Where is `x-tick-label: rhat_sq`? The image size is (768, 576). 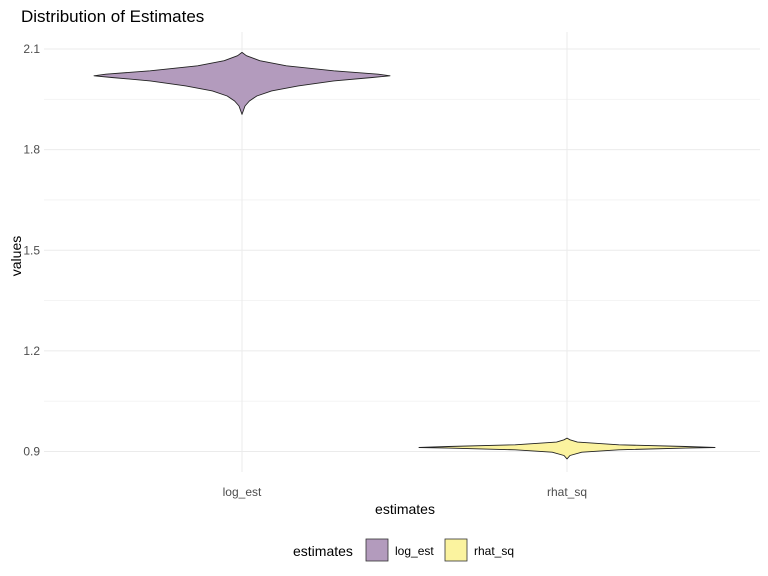 x-tick-label: rhat_sq is located at coordinates (567, 492).